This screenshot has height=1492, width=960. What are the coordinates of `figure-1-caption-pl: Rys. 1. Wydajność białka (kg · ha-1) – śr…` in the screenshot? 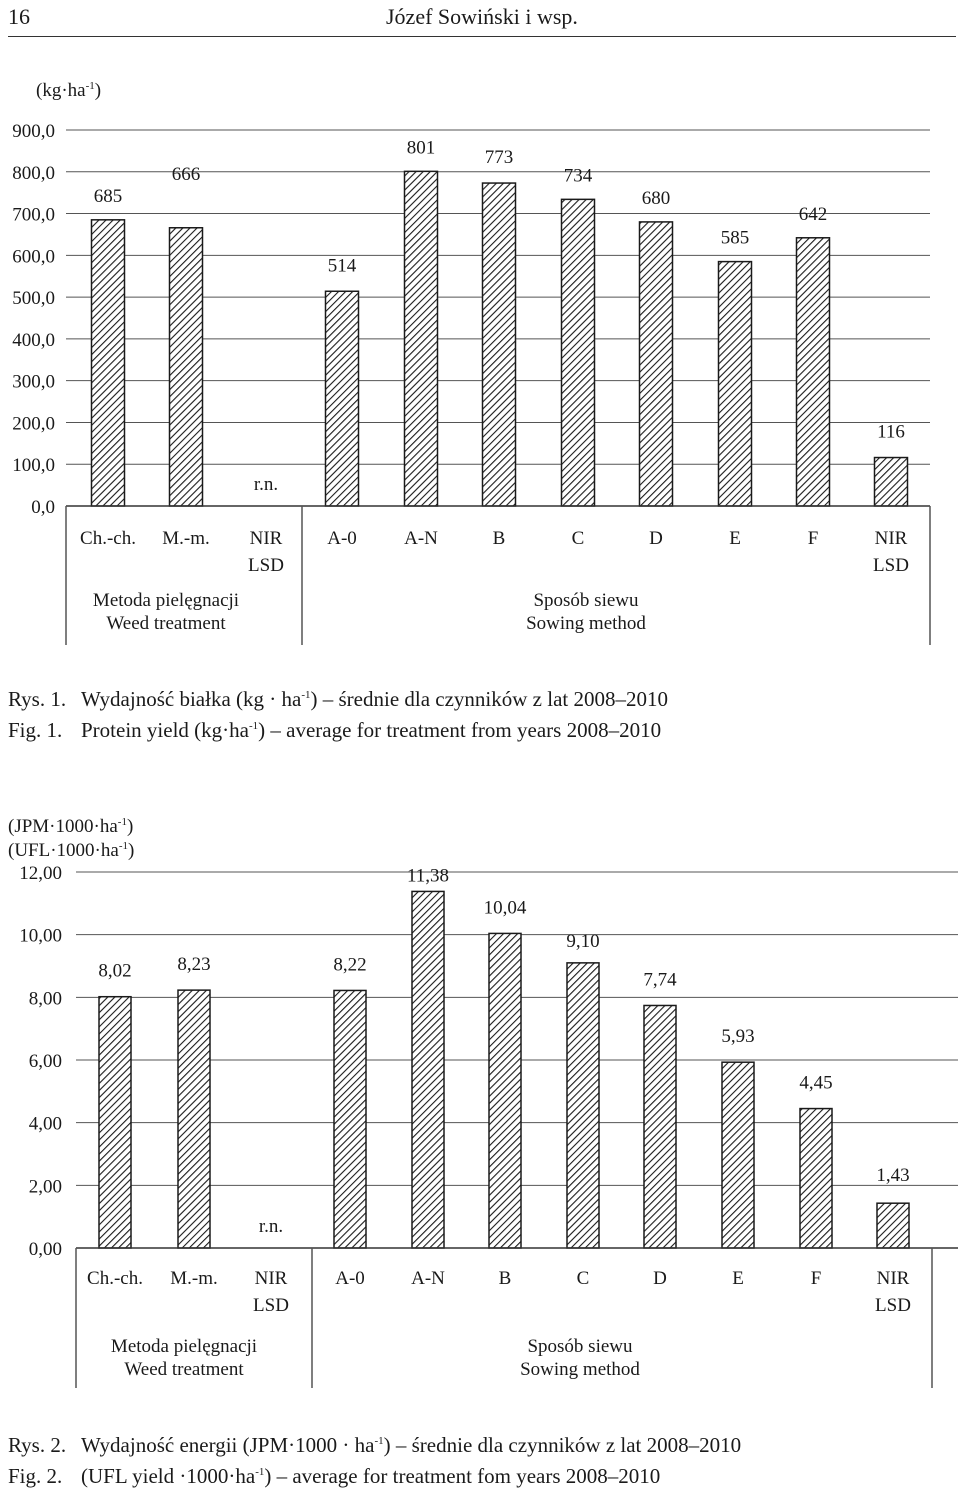 It's located at (338, 699).